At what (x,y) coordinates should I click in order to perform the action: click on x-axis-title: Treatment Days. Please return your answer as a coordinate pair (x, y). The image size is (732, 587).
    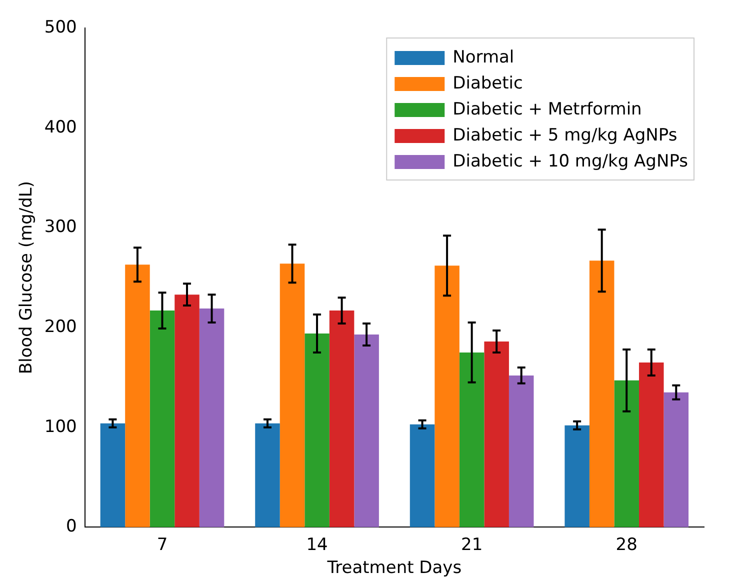
    Looking at the image, I should click on (394, 568).